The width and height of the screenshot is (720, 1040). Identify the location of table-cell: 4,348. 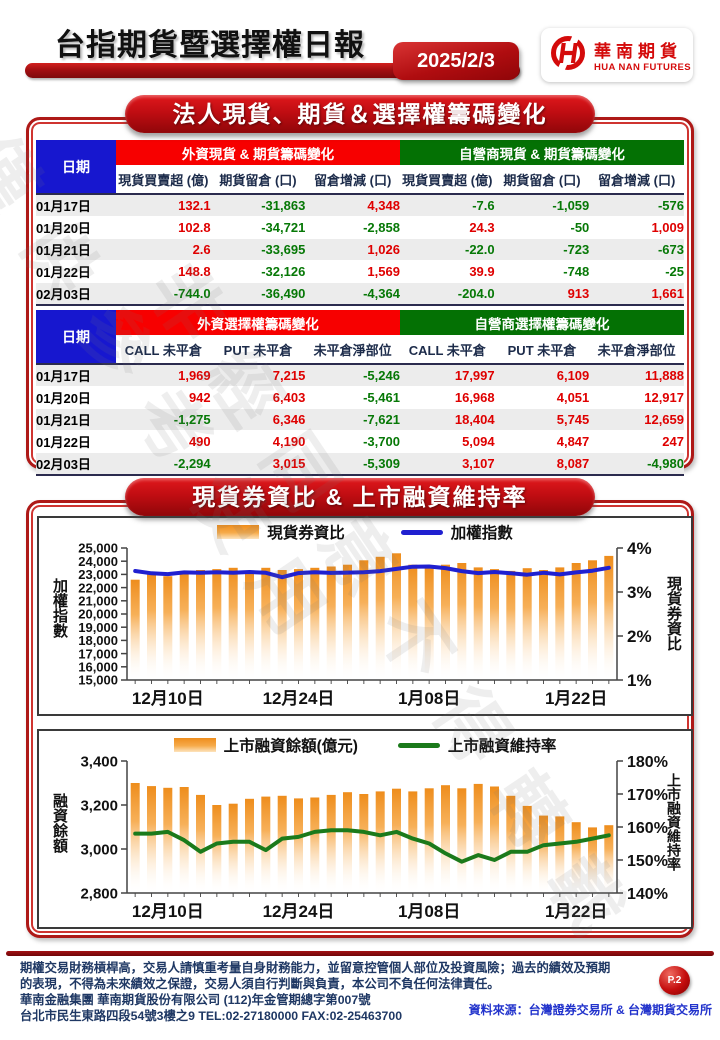
(352, 205).